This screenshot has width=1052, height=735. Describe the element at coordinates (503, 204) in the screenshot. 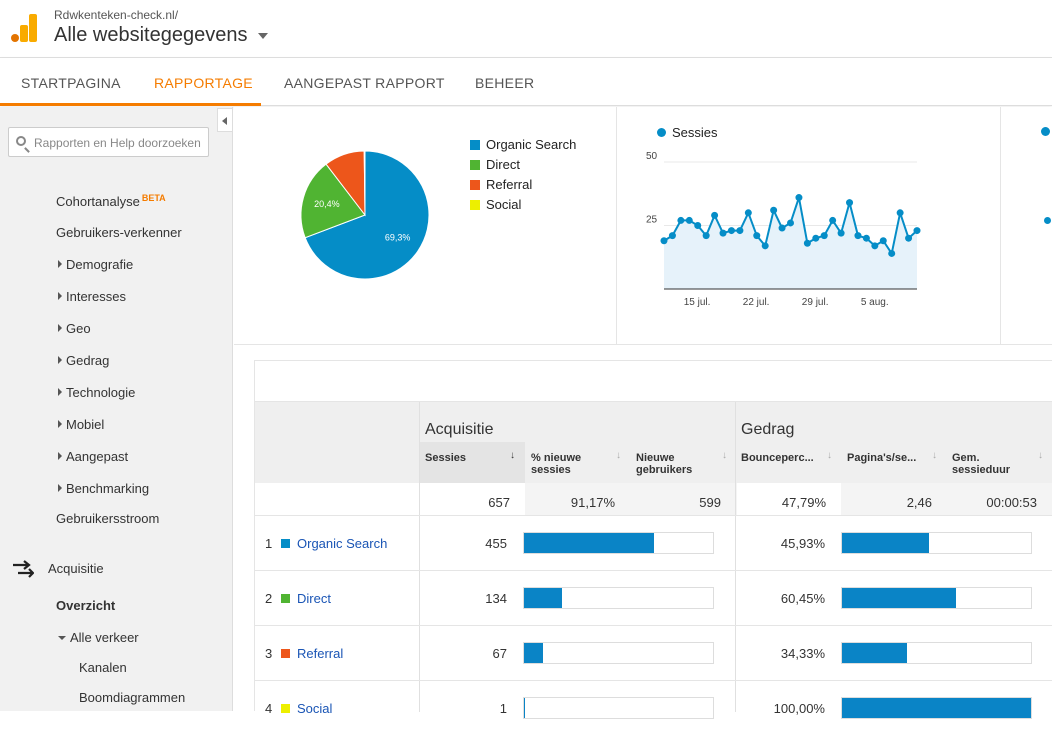

I see `legend-label: Social` at that location.